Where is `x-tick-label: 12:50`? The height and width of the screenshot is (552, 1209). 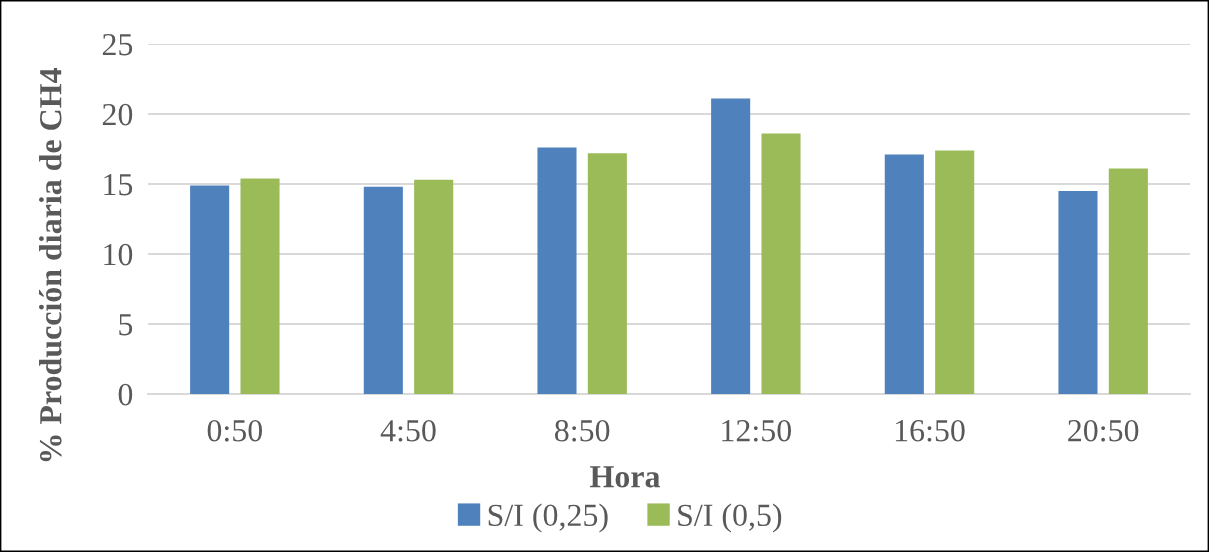 x-tick-label: 12:50 is located at coordinates (756, 430).